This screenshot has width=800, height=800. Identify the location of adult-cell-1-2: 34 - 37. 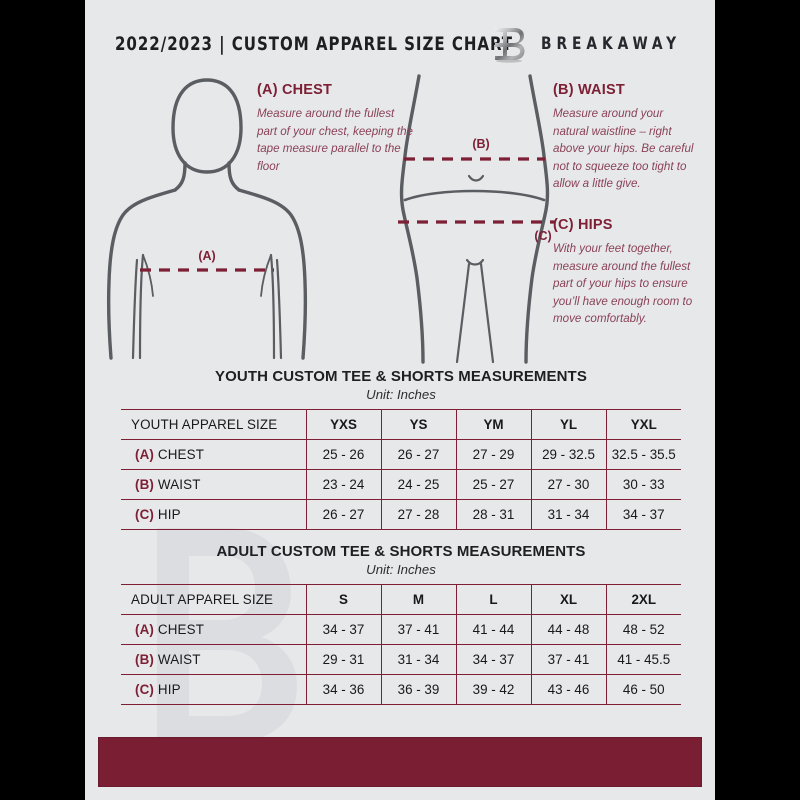
(494, 659).